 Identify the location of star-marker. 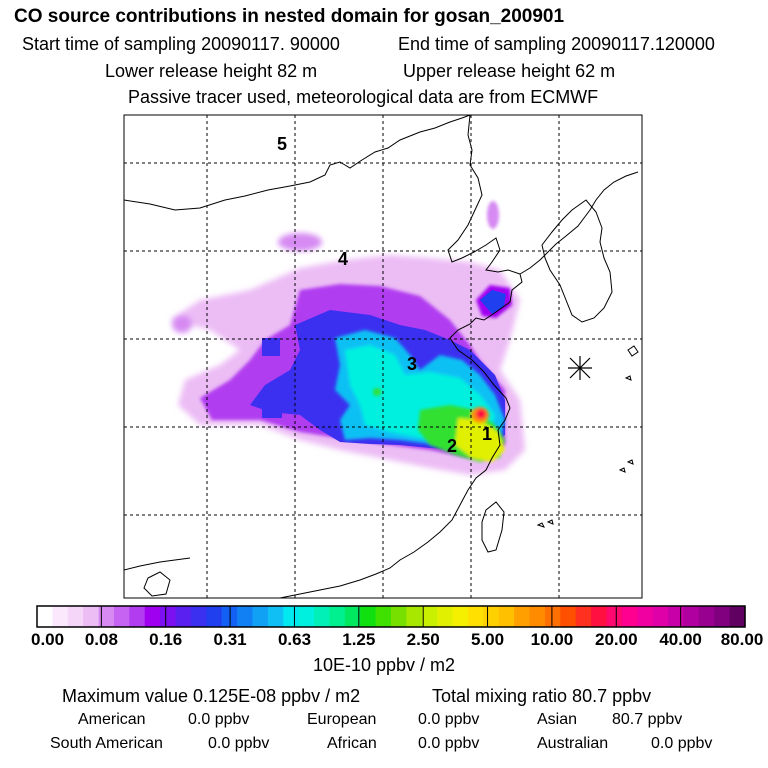
(580, 368).